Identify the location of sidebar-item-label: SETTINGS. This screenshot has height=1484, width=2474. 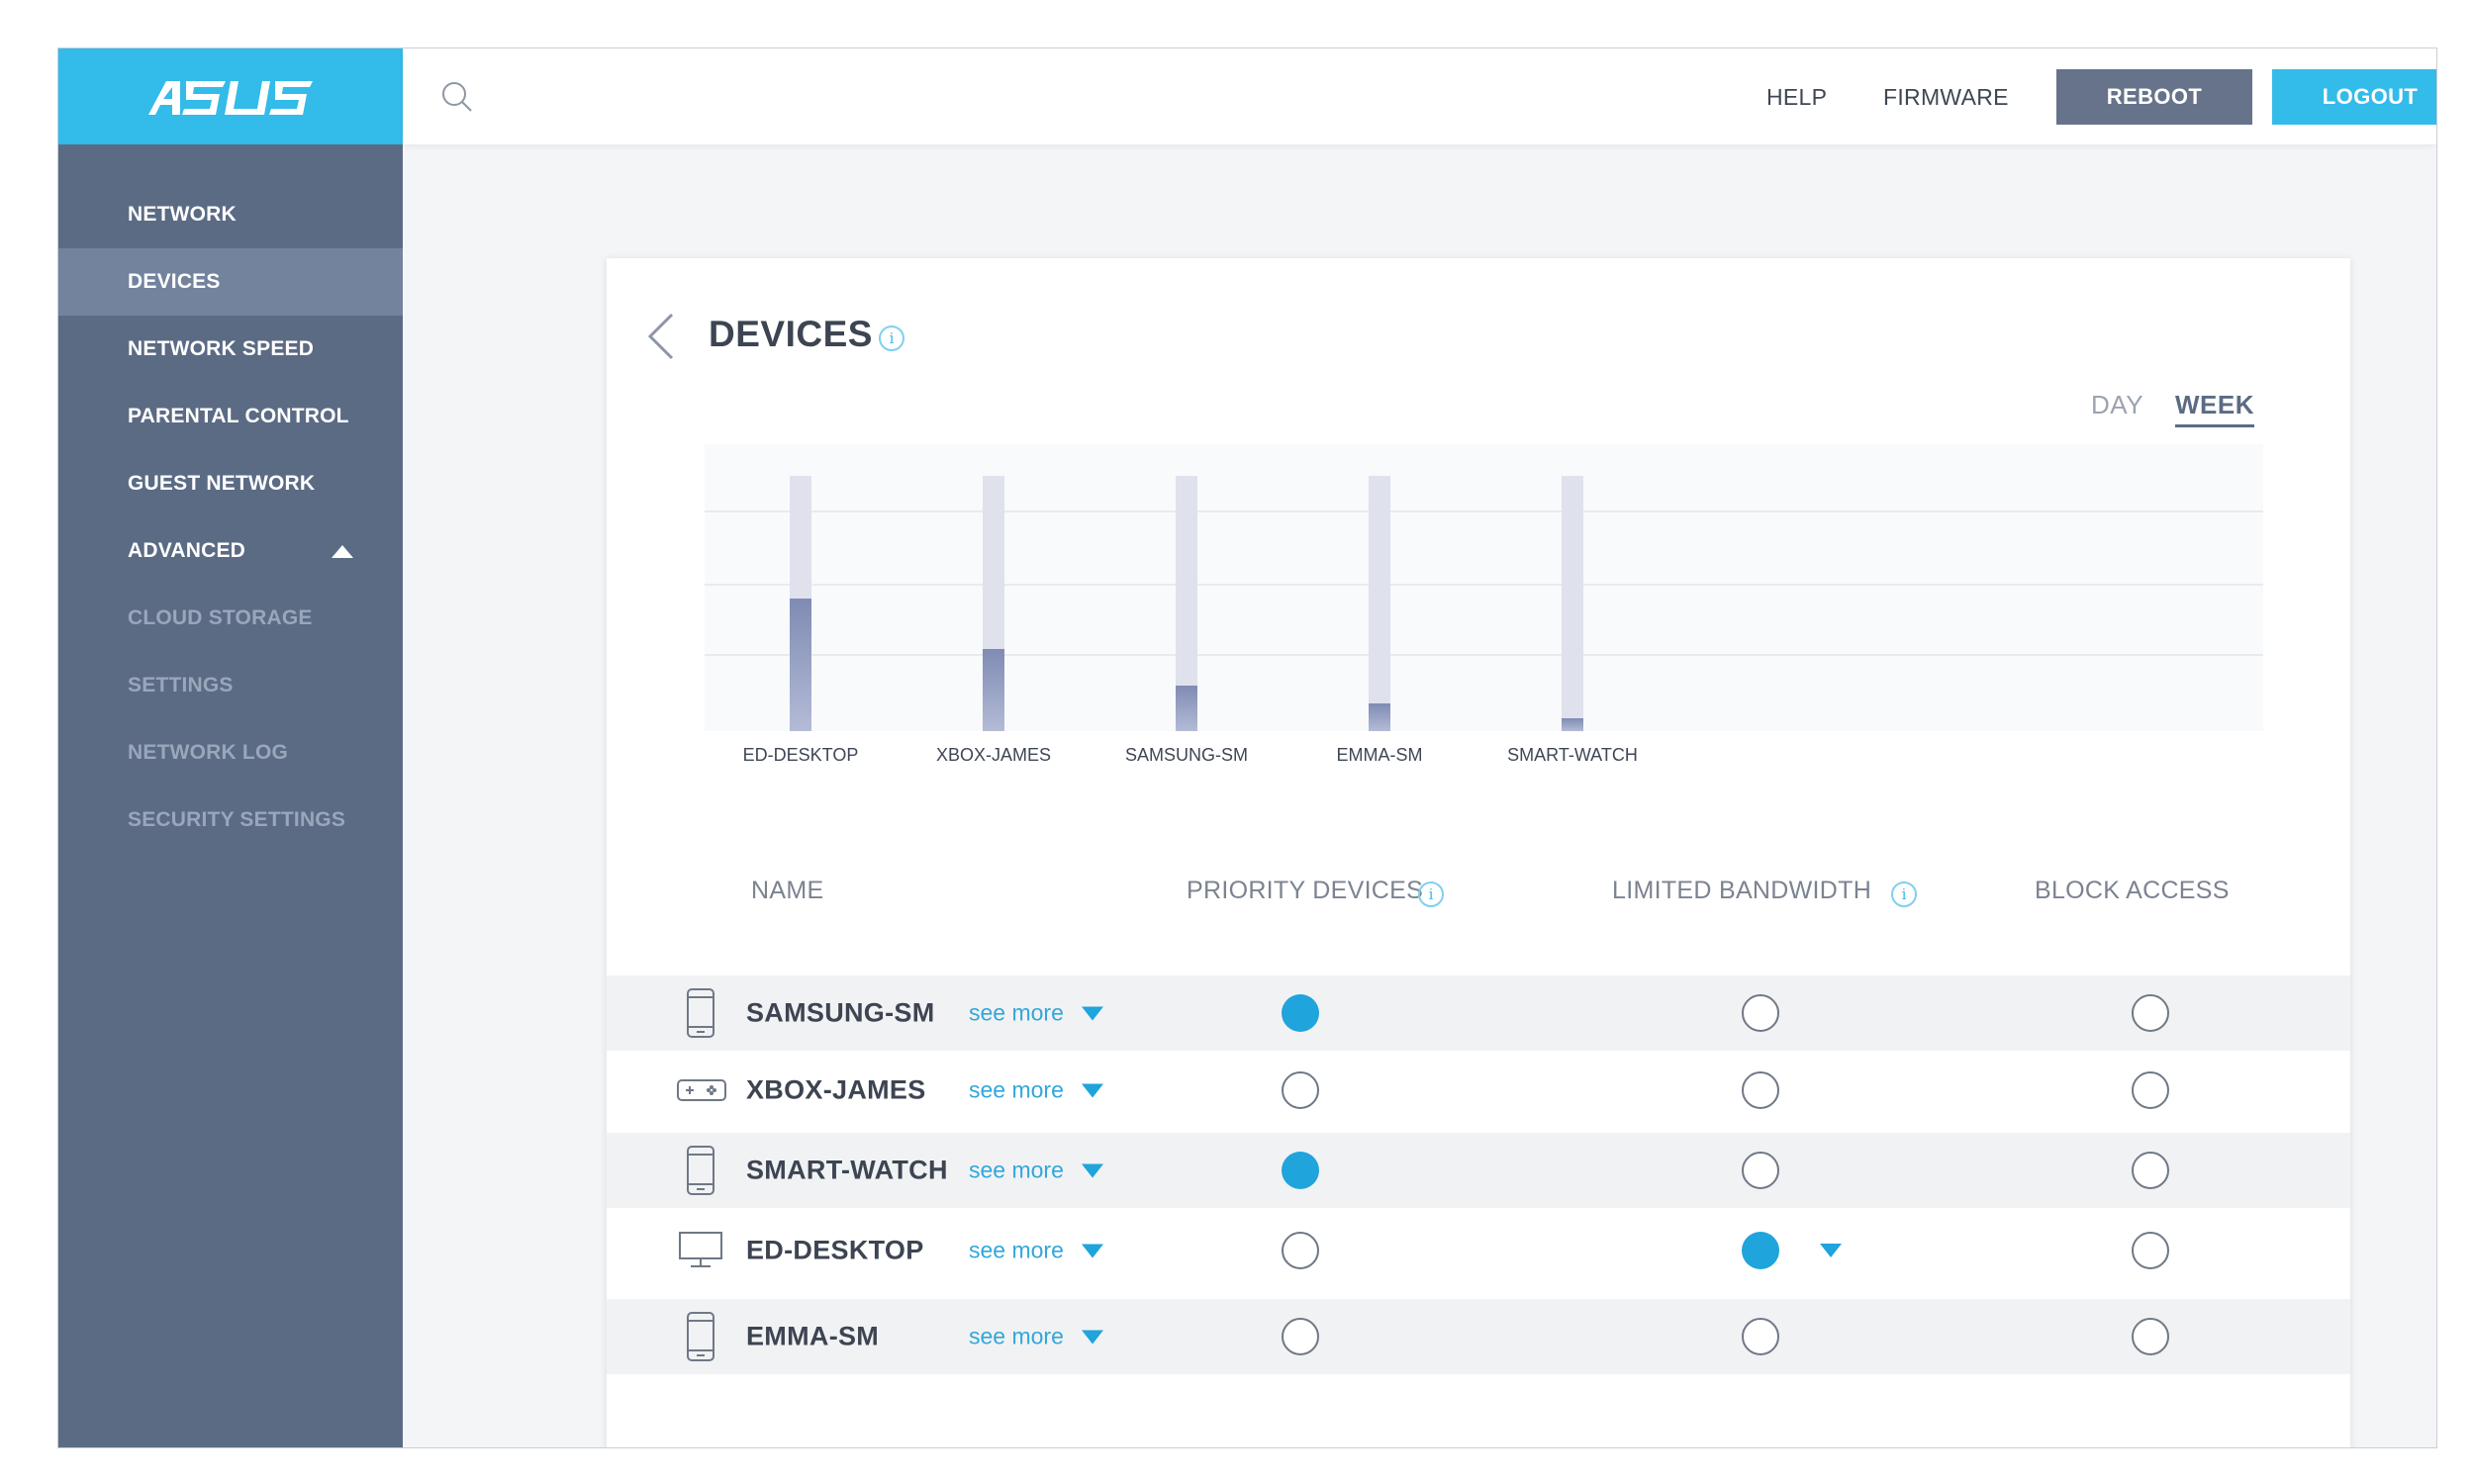
(181, 685).